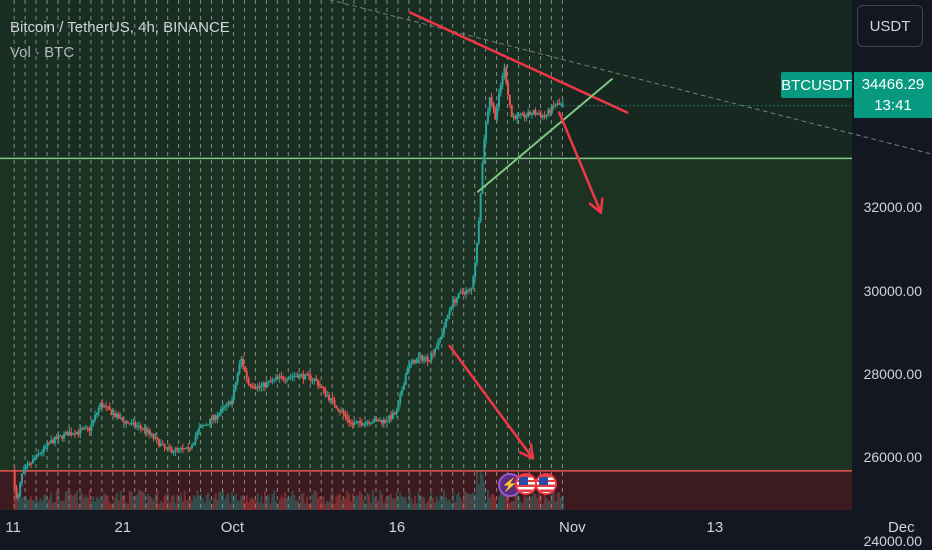 This screenshot has width=932, height=550. Describe the element at coordinates (890, 26) in the screenshot. I see `currency-button: USDT` at that location.